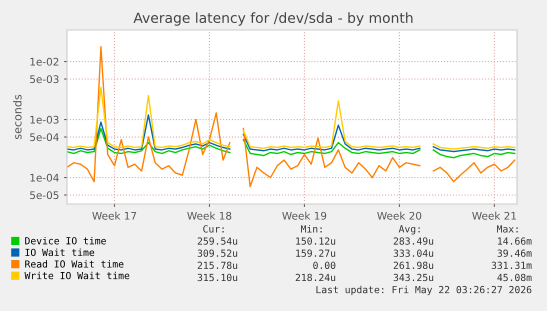 This screenshot has height=311, width=547. I want to click on text: 333.04u, so click(414, 253).